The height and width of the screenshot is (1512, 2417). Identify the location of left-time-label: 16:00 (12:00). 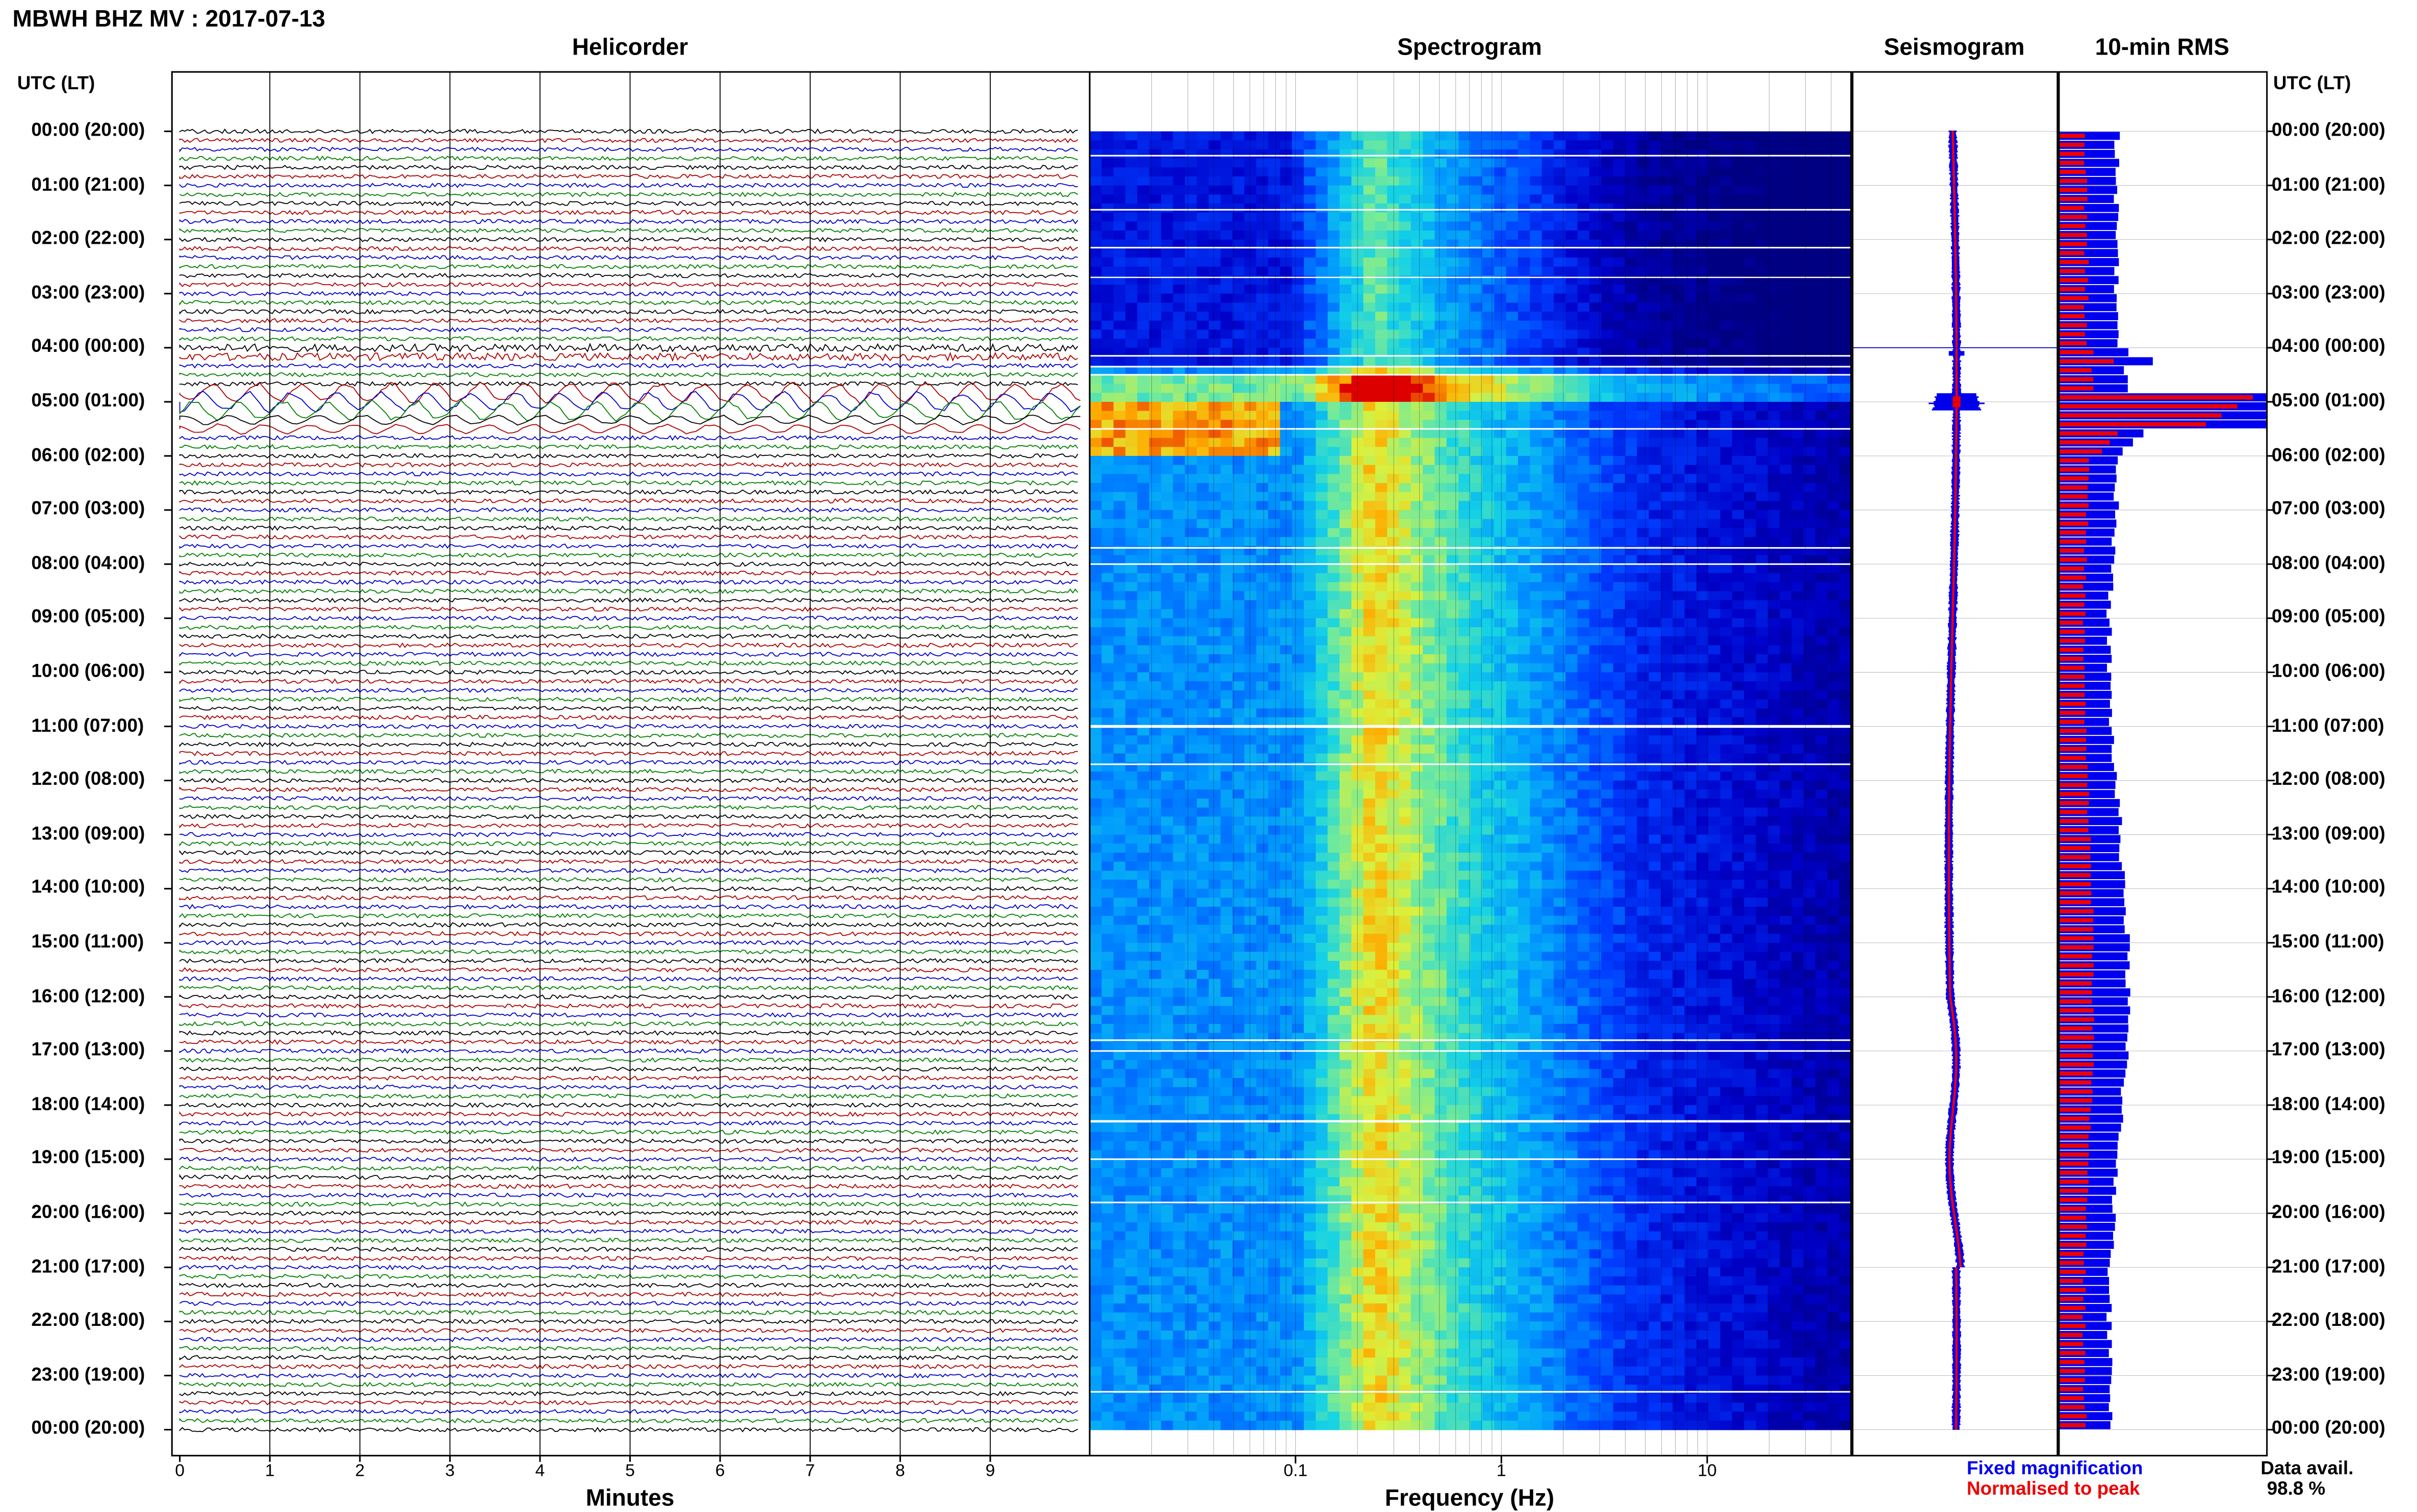
(88, 995).